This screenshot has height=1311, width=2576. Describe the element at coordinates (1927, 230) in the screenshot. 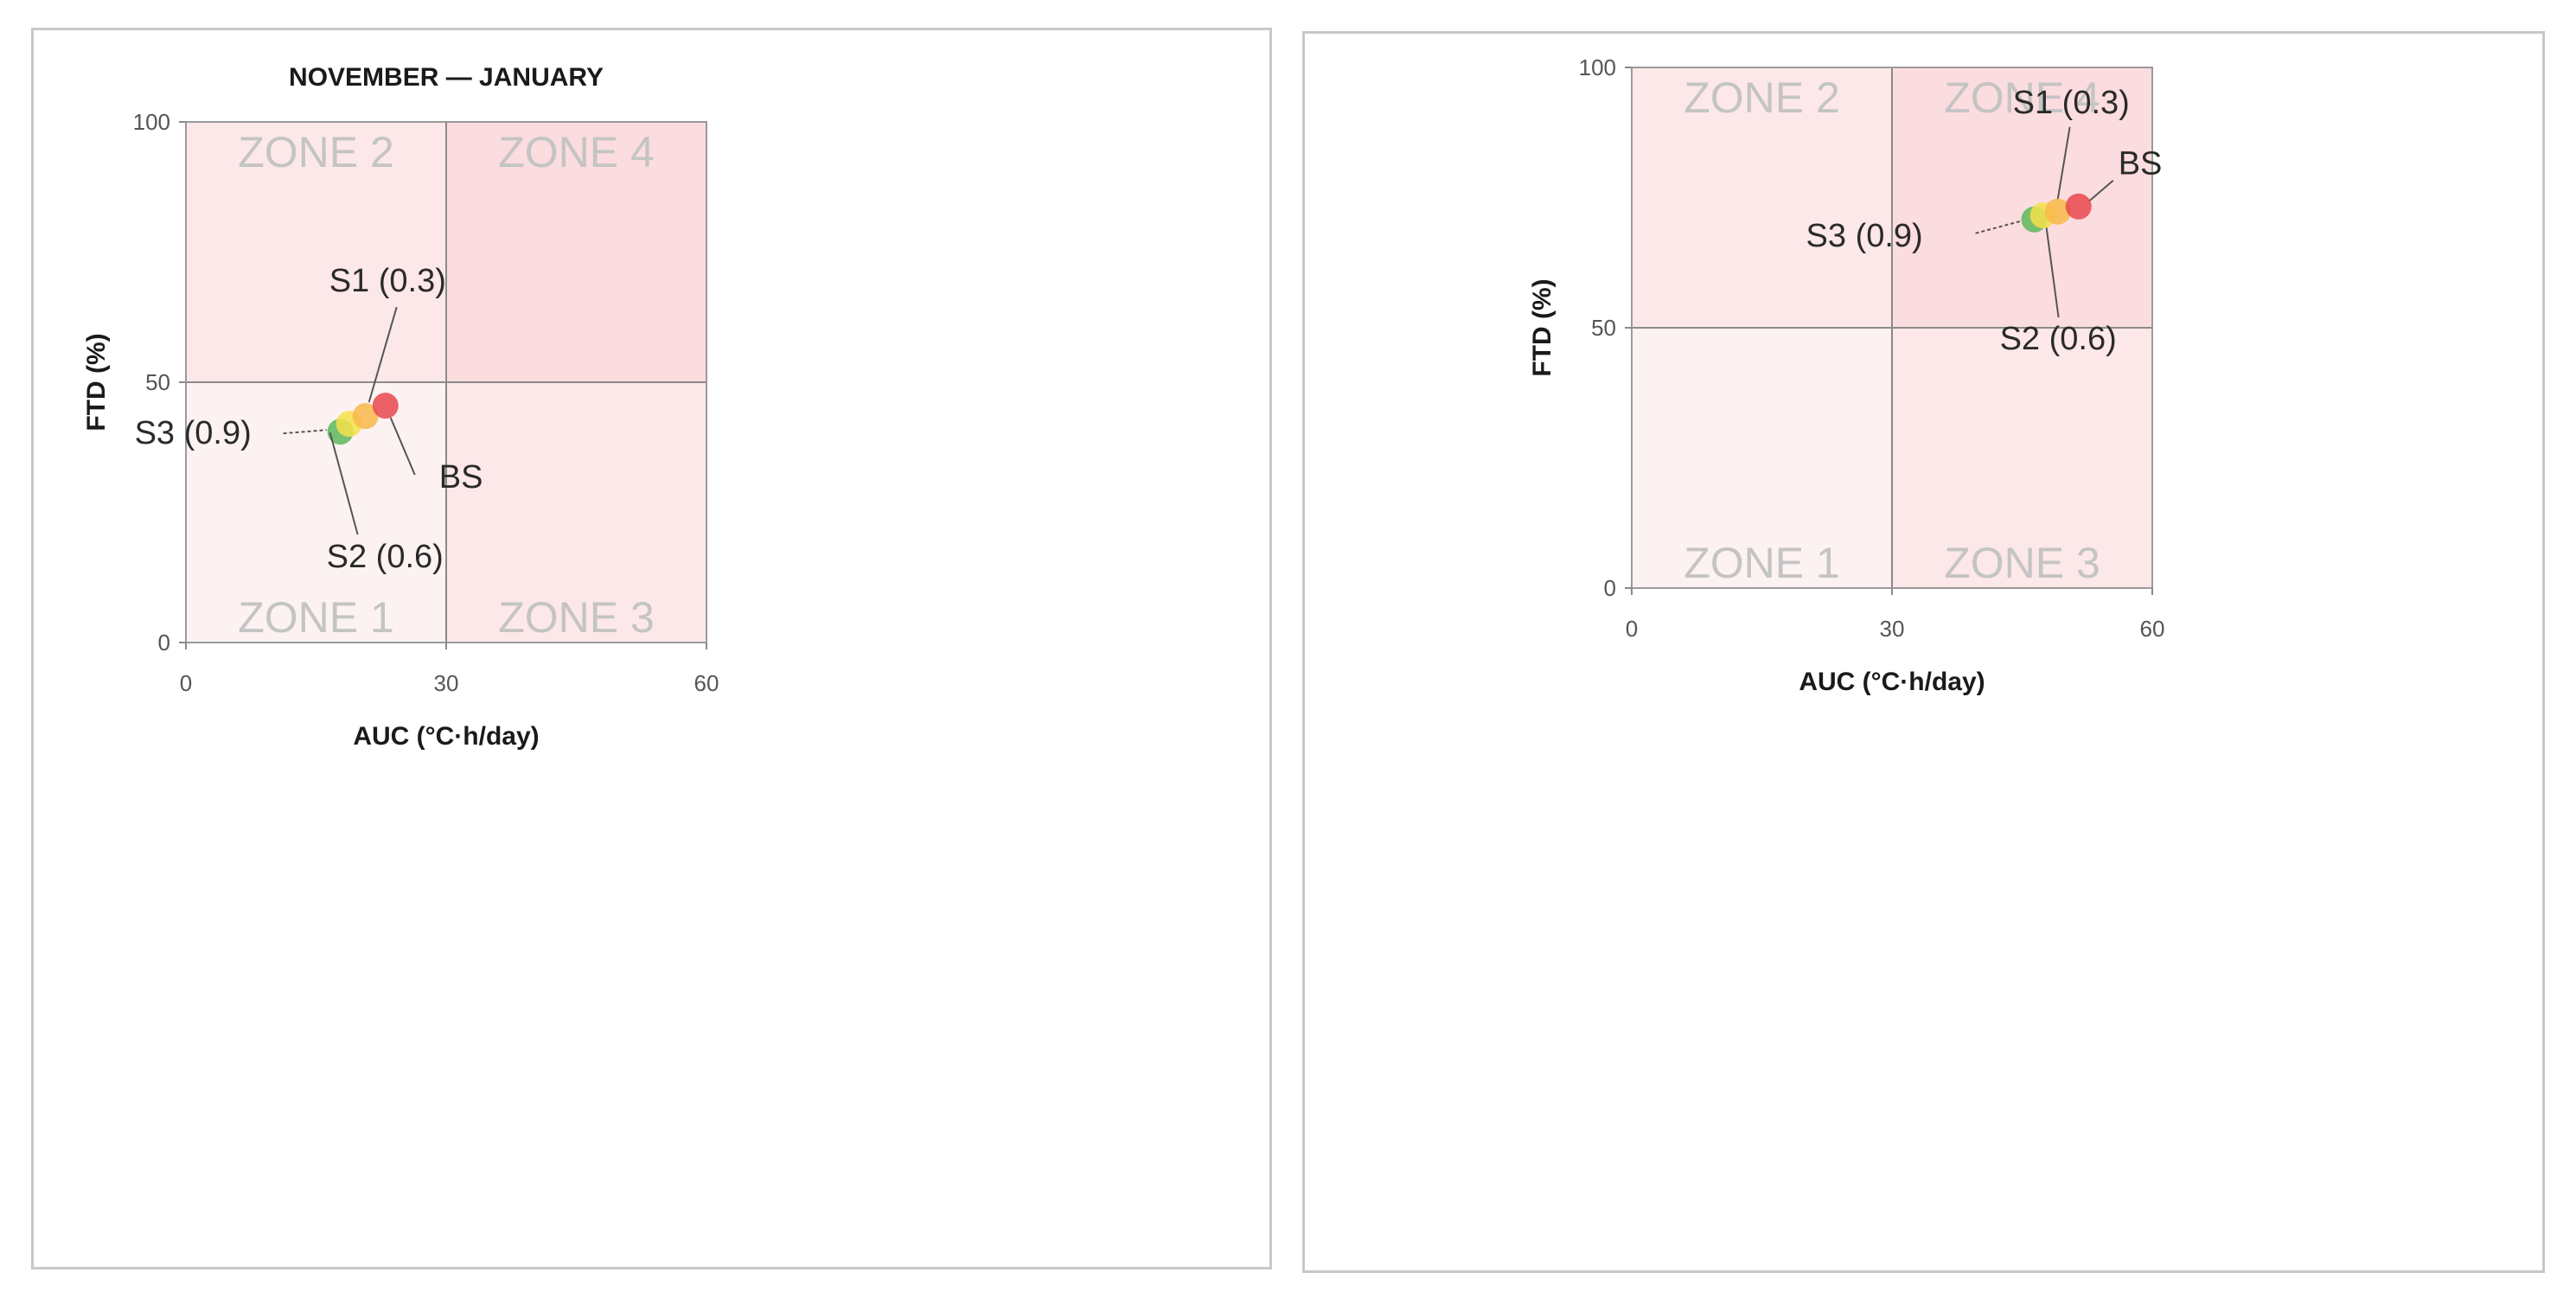

I see `data-point-s3-0-9: S3 (0.9)` at that location.